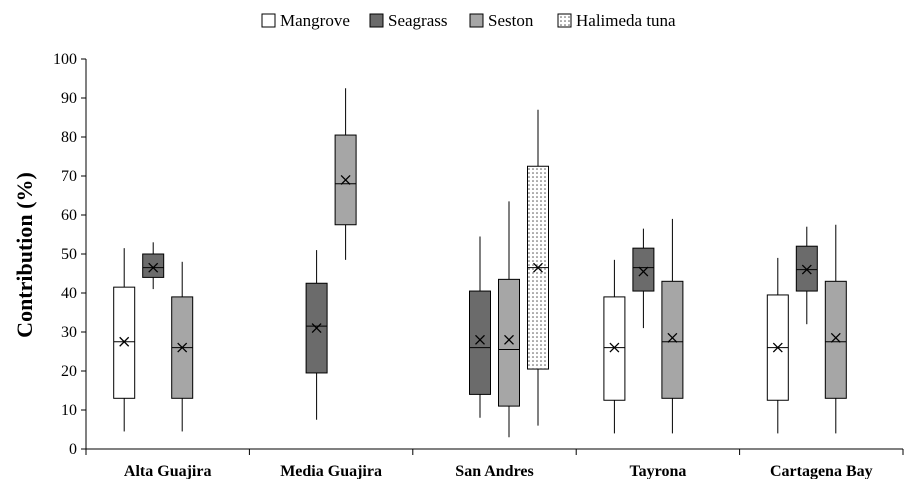  Describe the element at coordinates (821, 471) in the screenshot. I see `category-label-cartagena-bay: Cartagena Bay` at that location.